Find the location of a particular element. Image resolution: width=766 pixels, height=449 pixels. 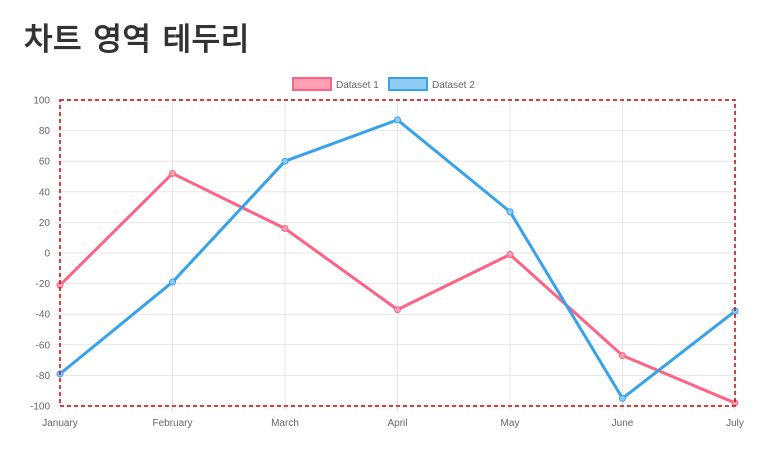

legend: Dataset 1 Dataset 2 is located at coordinates (383, 84).